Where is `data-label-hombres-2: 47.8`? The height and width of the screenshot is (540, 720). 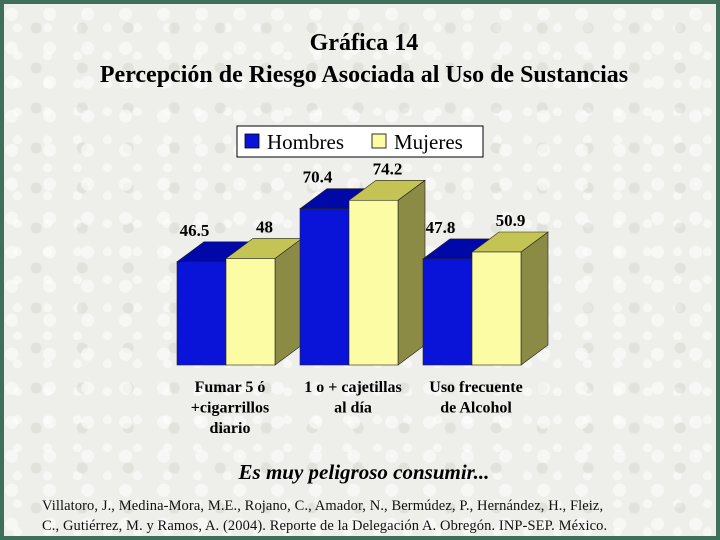 data-label-hombres-2: 47.8 is located at coordinates (441, 227).